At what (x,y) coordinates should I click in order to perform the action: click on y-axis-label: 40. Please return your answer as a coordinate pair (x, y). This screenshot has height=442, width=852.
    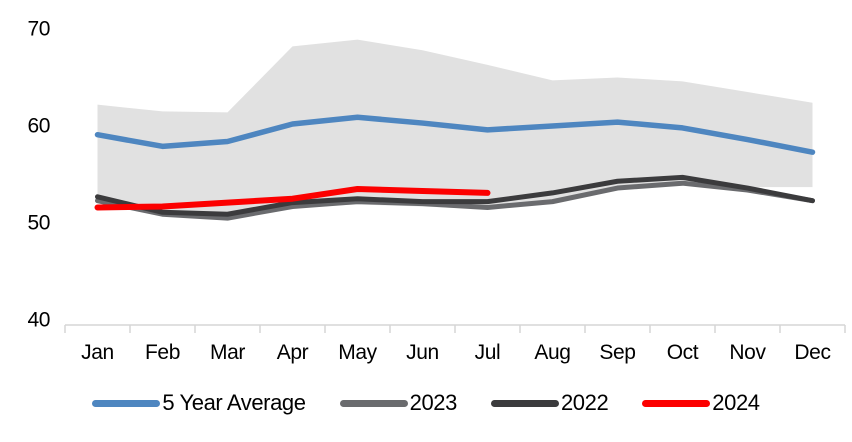
    Looking at the image, I should click on (38, 320).